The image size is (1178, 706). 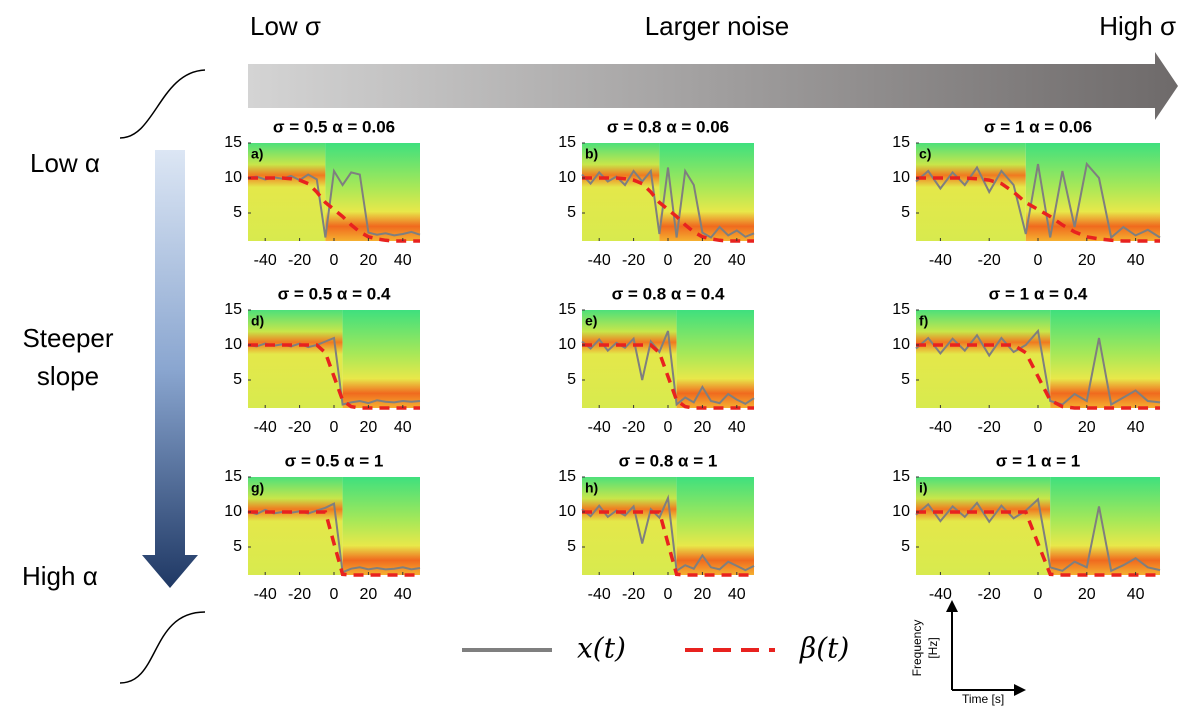 What do you see at coordinates (334, 293) in the screenshot?
I see `panel-title: σ = 0.5 α = 0.4` at bounding box center [334, 293].